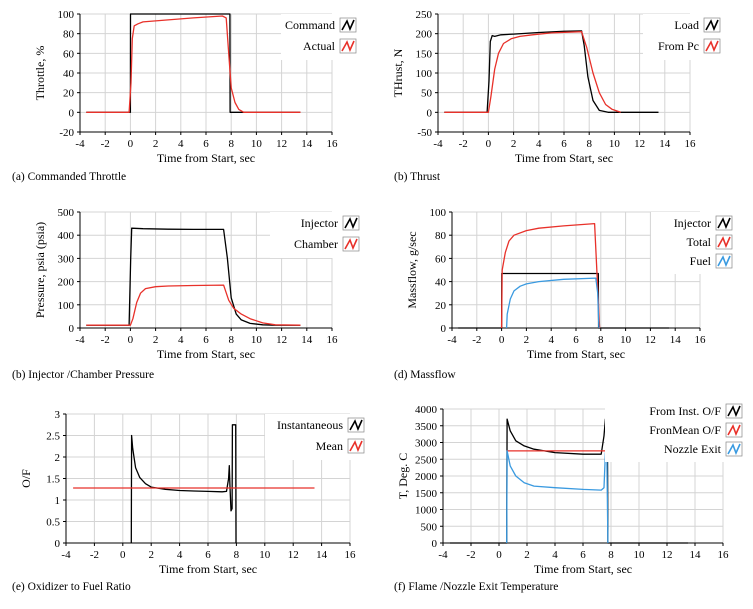  What do you see at coordinates (692, 223) in the screenshot?
I see `legend-label: Injector` at bounding box center [692, 223].